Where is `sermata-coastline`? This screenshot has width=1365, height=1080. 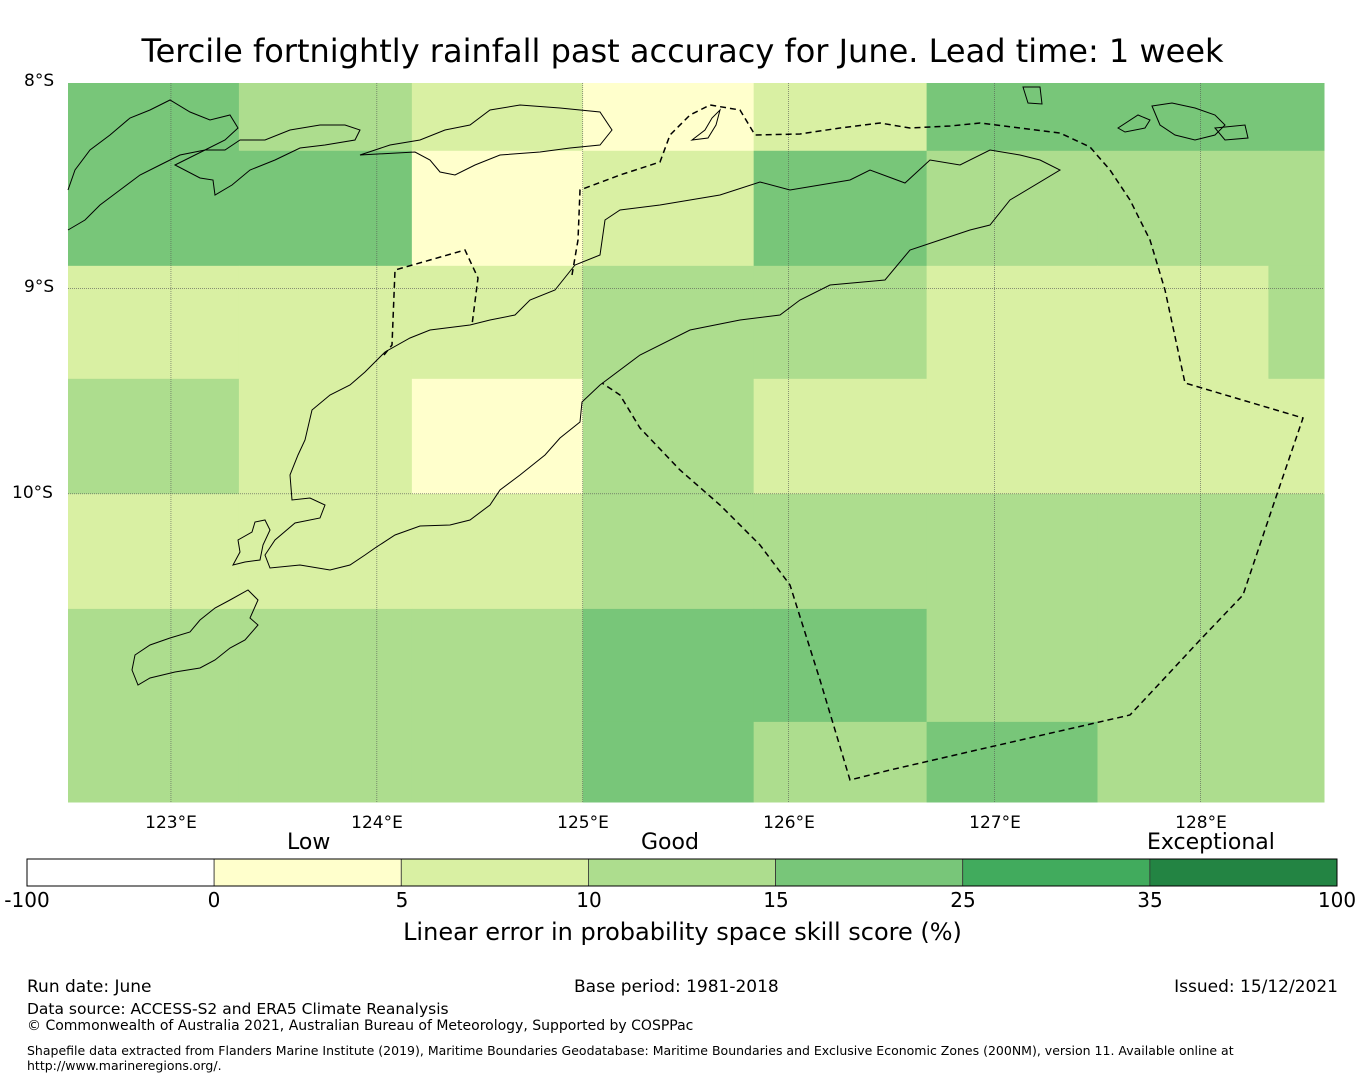
sermata-coastline is located at coordinates (1231, 132).